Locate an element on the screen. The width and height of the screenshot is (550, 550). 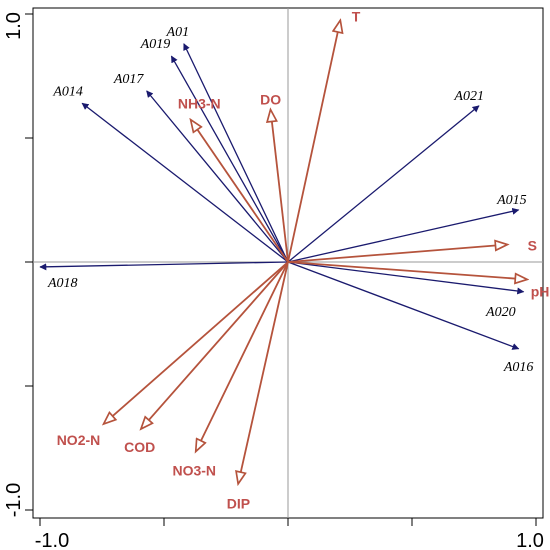
species-arrow-a016 is located at coordinates (403, 305).